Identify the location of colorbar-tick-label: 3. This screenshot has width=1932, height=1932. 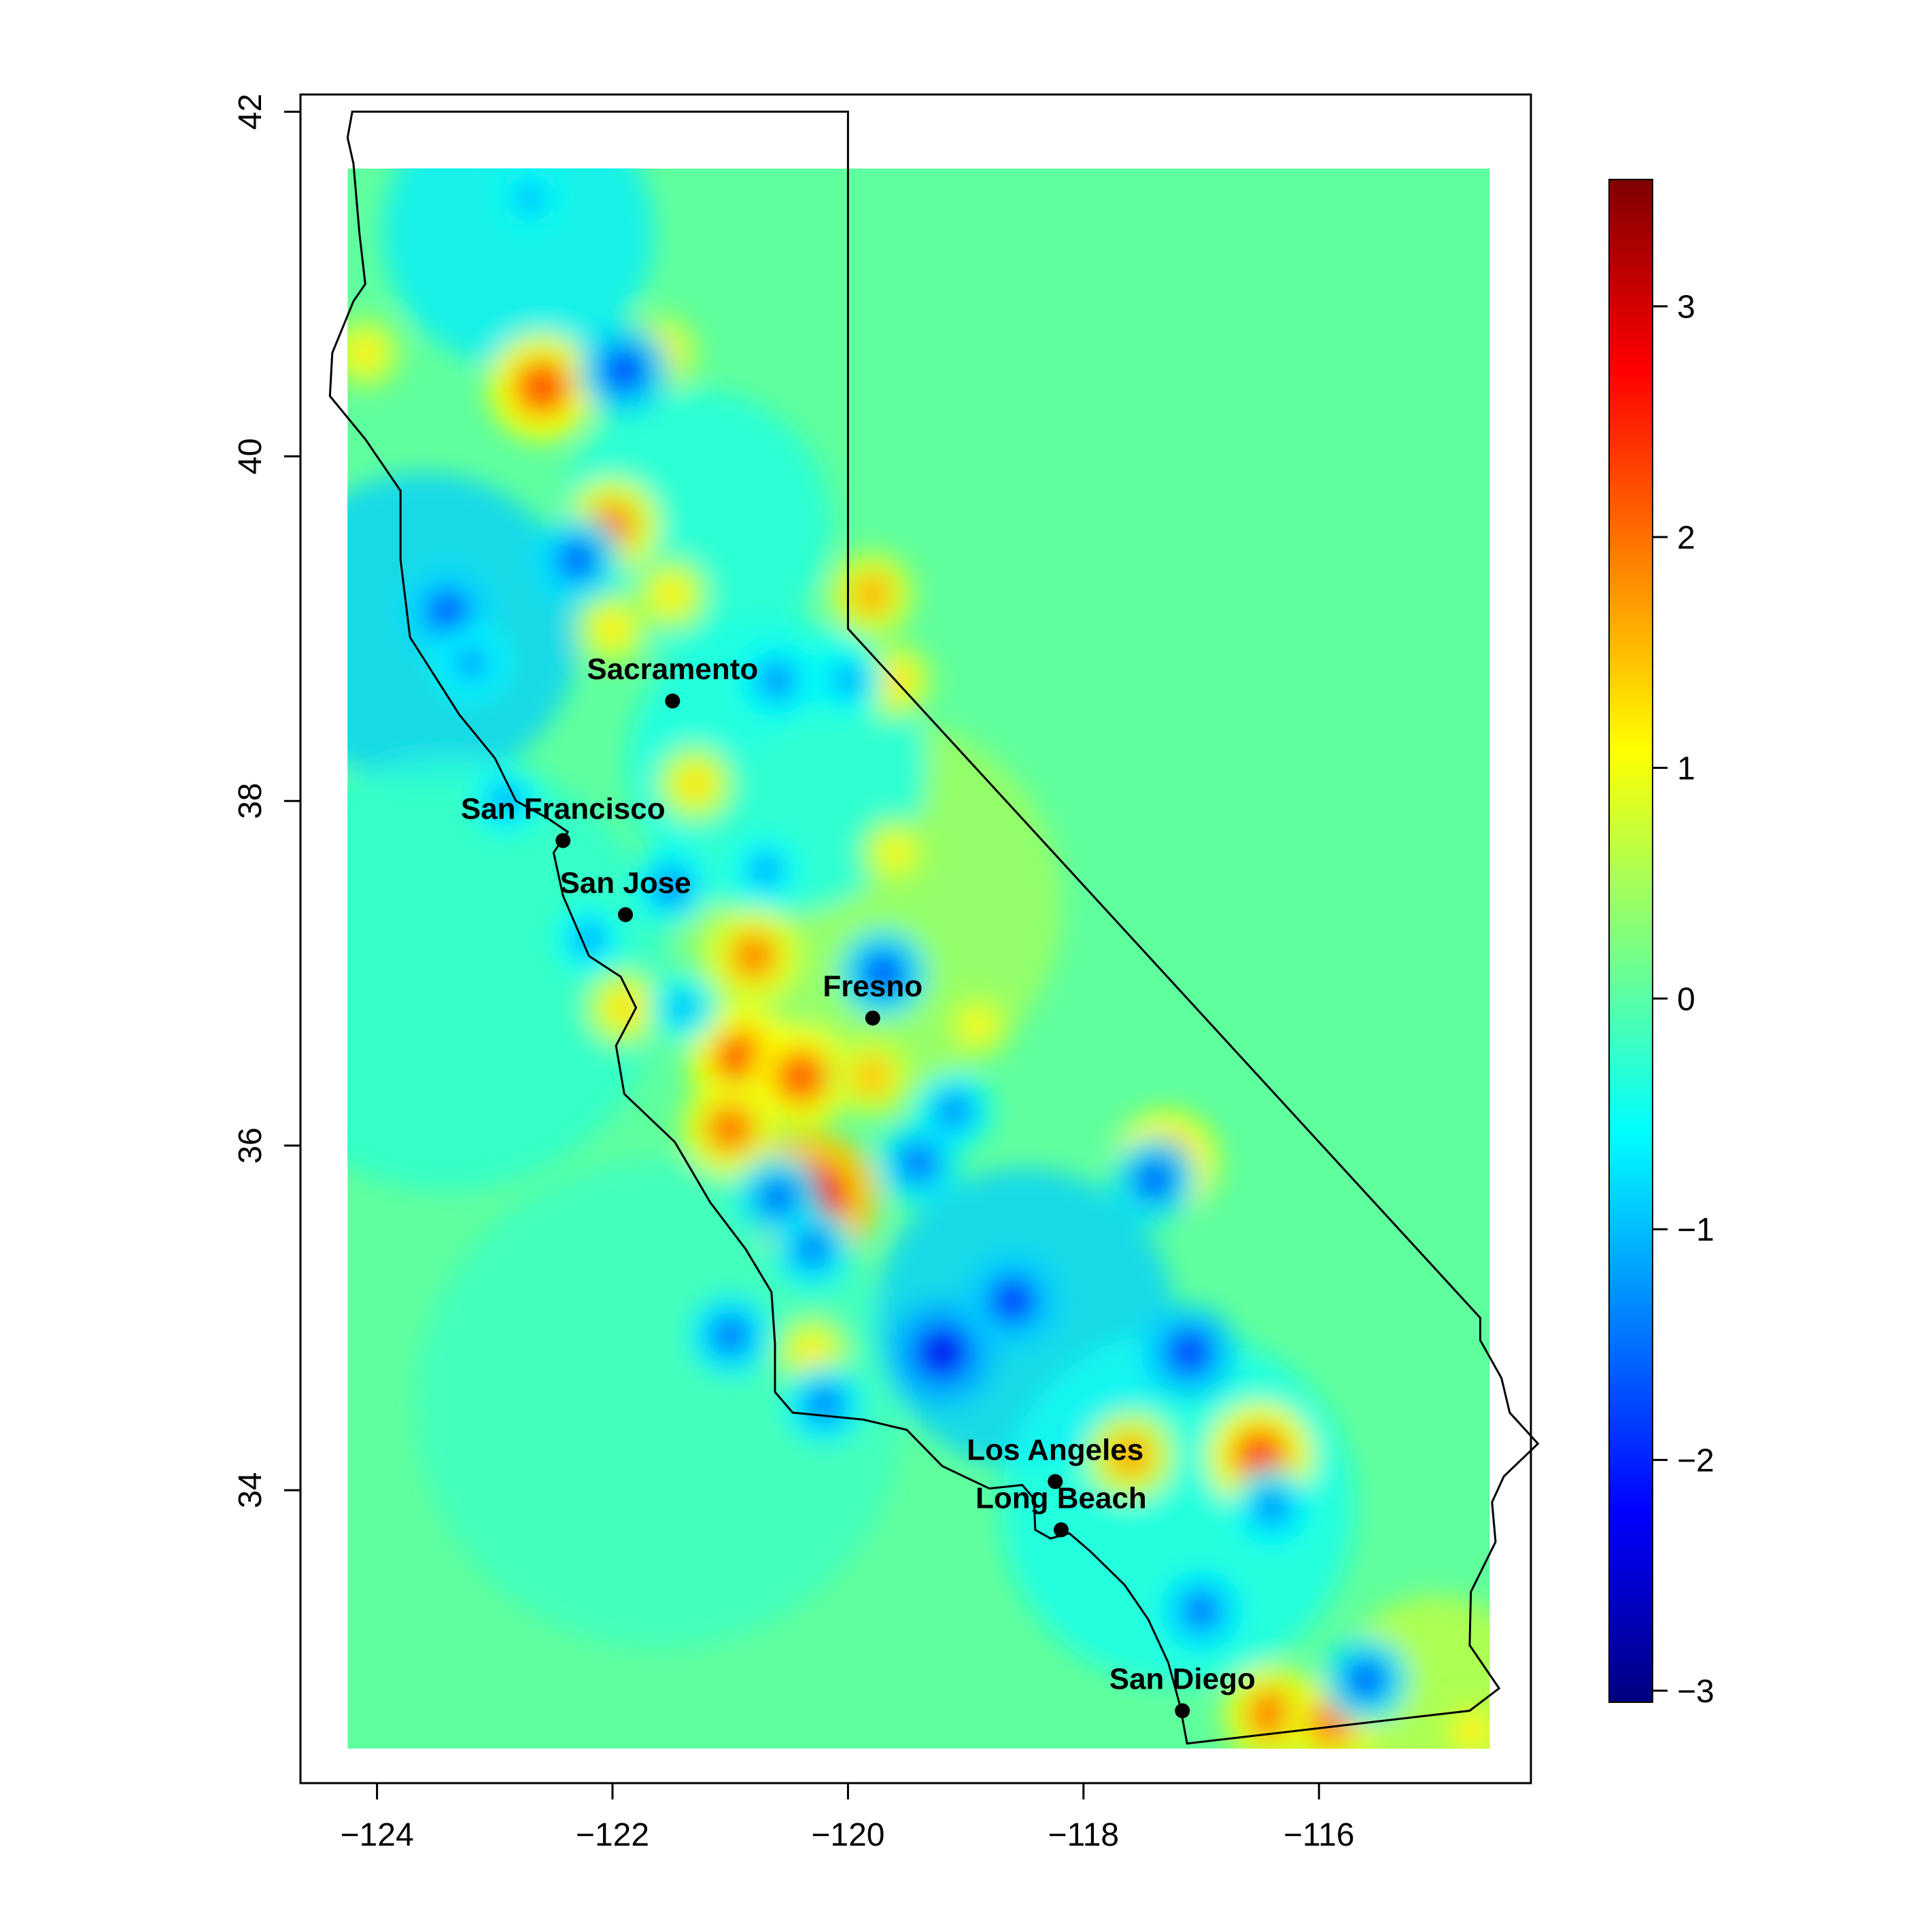
(1686, 308).